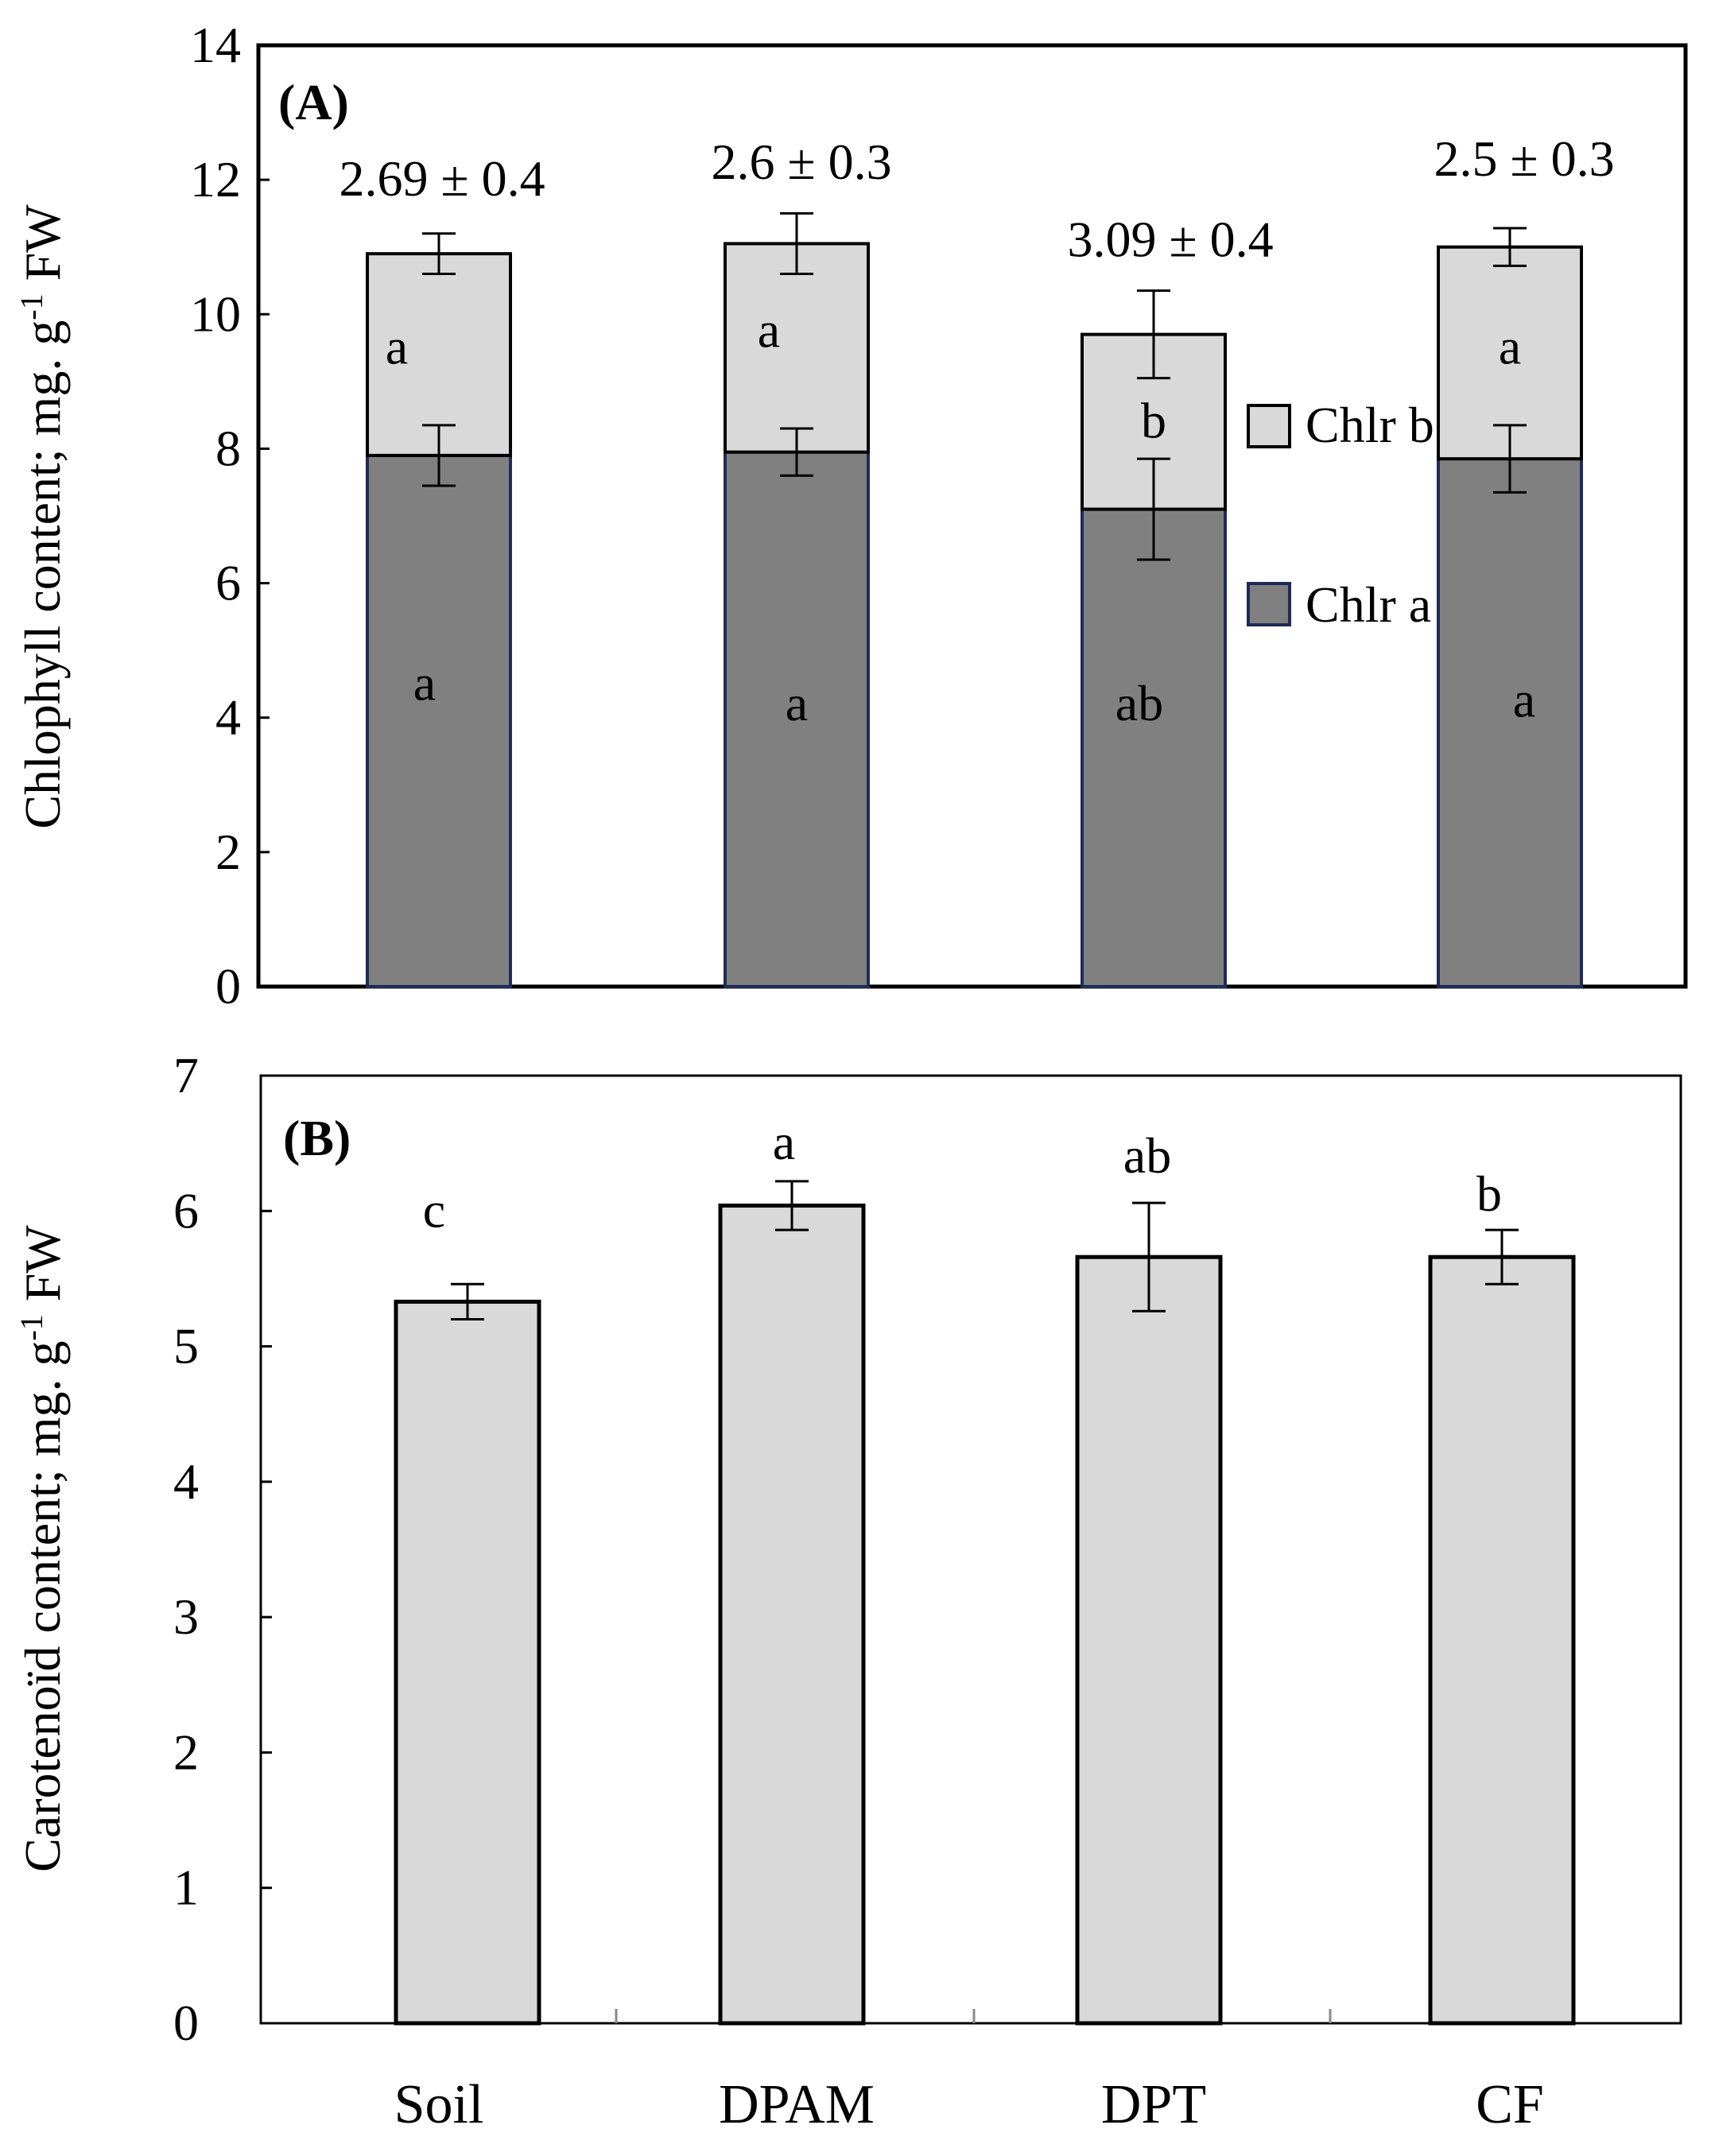 The image size is (1711, 2156). I want to click on bar-chlr-a-cf, so click(1510, 722).